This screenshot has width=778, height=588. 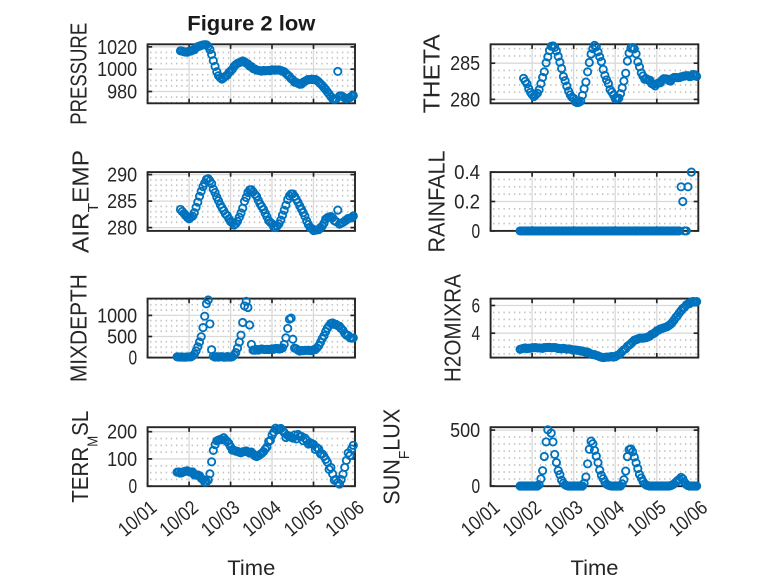 What do you see at coordinates (117, 48) in the screenshot?
I see `svg-text: 1020` at bounding box center [117, 48].